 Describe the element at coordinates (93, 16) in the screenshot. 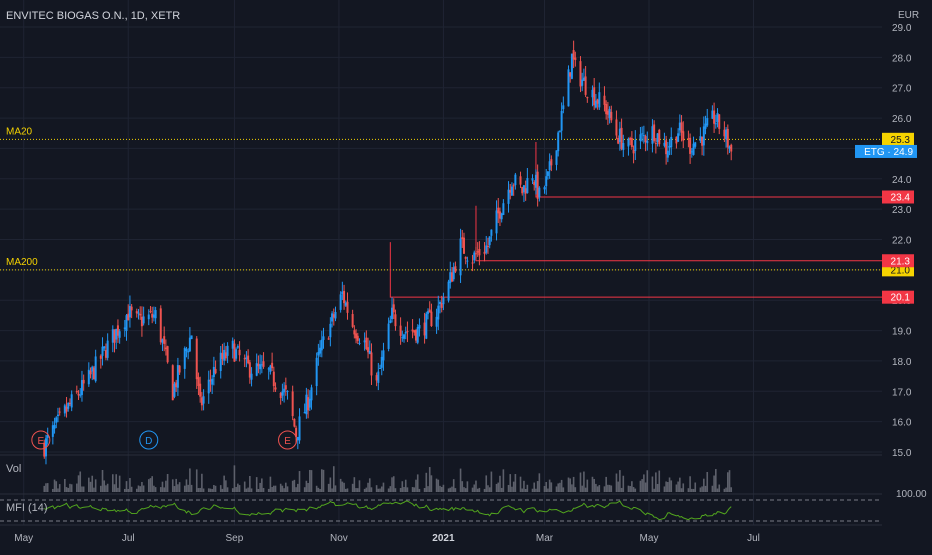

I see `chart-title: ENVITEC BIOGAS O.N., 1D, XETR` at that location.